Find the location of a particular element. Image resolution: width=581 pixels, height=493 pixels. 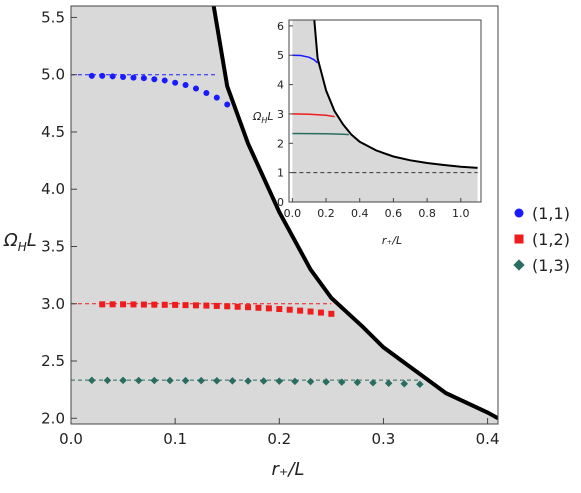

inset-boundary-curve is located at coordinates (395, 94).